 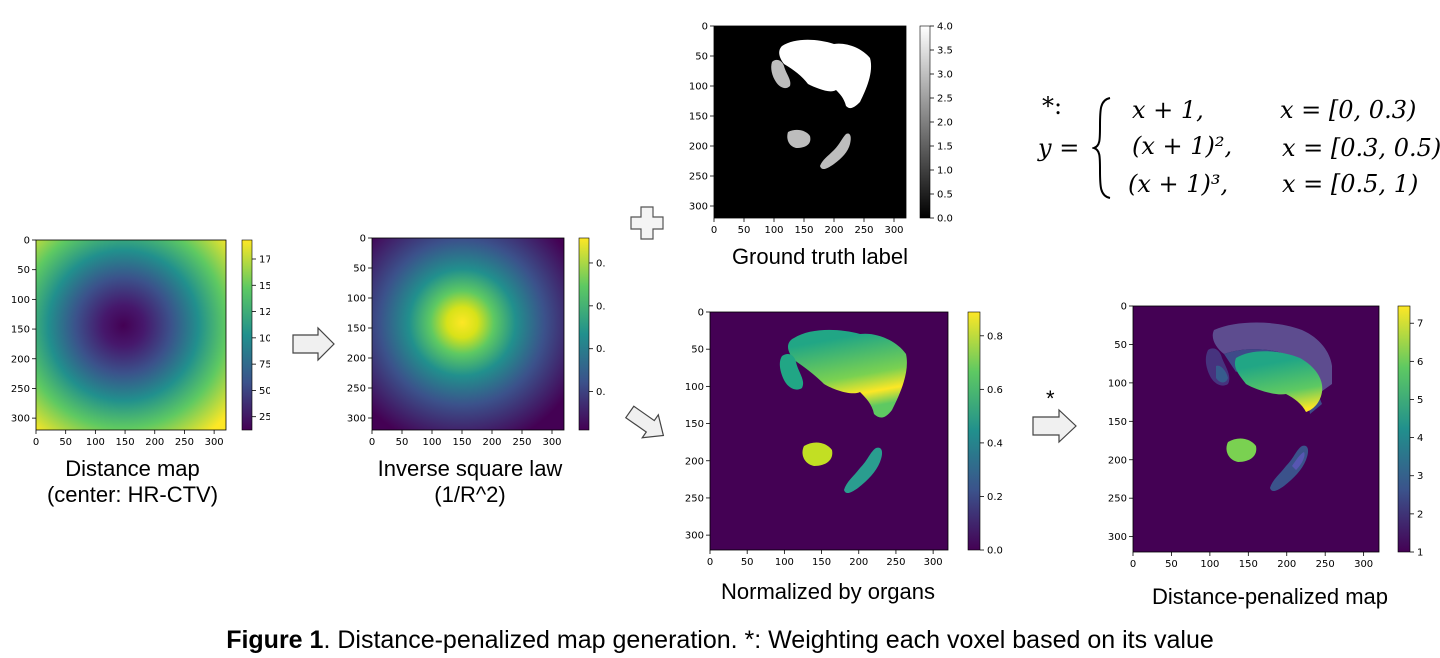 I want to click on penalized-caption: Distance-penalized map, so click(x=1270, y=596).